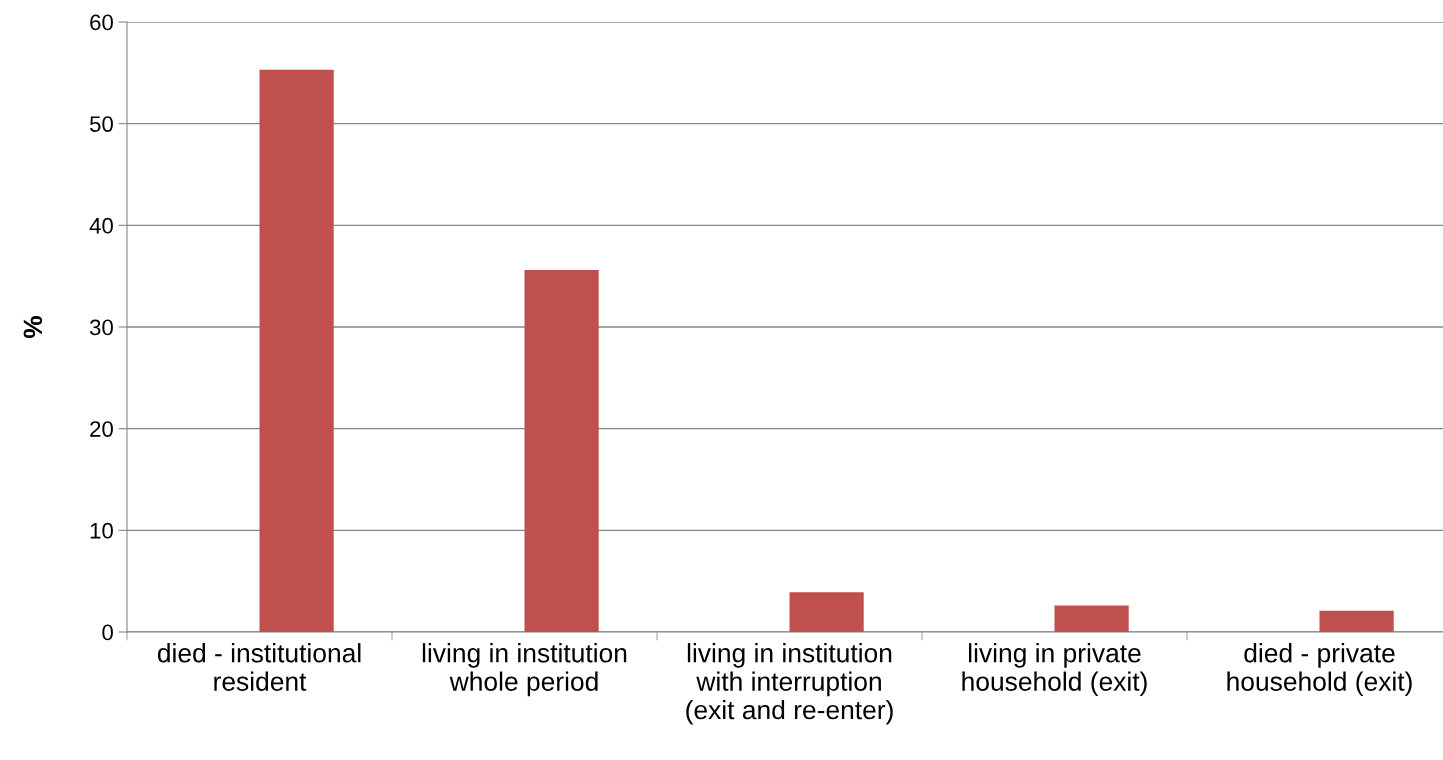 The image size is (1443, 760). What do you see at coordinates (101, 327) in the screenshot?
I see `y-tick-label: 30` at bounding box center [101, 327].